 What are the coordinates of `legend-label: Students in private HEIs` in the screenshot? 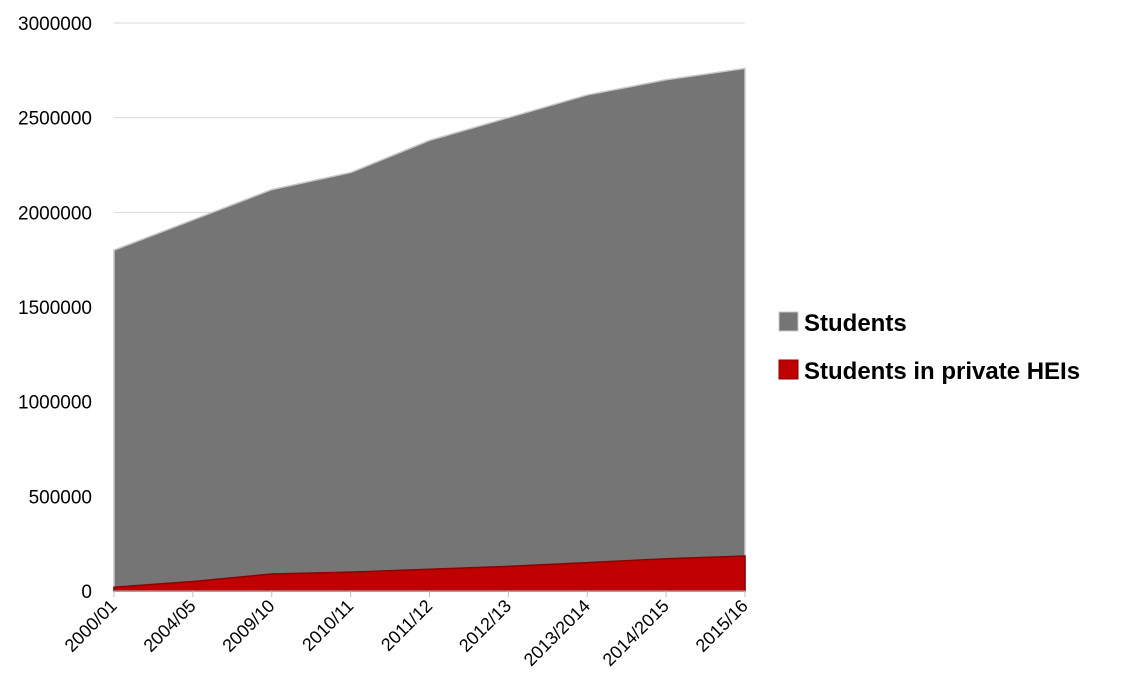 It's located at (942, 371).